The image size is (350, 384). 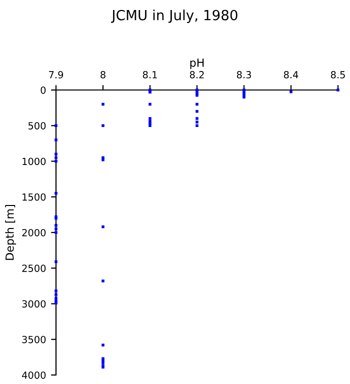 What do you see at coordinates (34, 197) in the screenshot?
I see `y-tick-label: 1500` at bounding box center [34, 197].